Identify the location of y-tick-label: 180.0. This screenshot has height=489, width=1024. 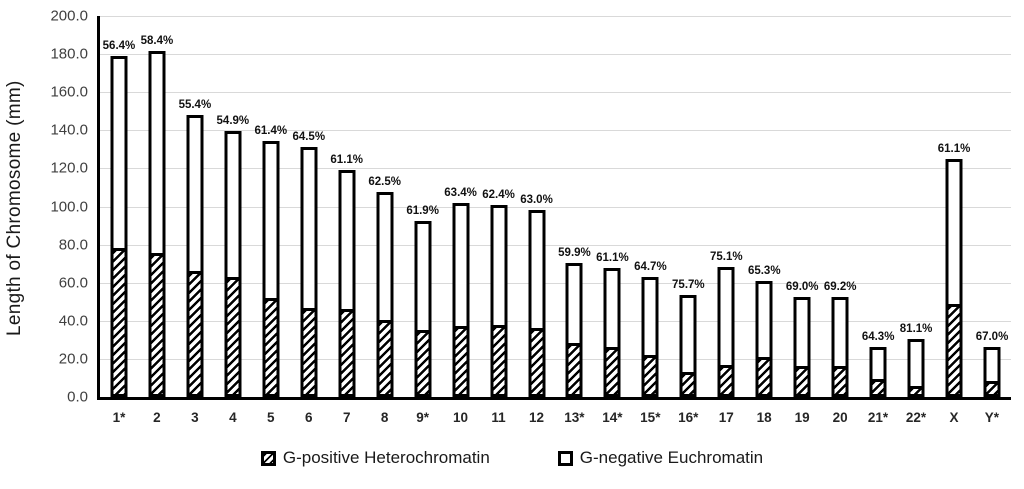
(69, 54).